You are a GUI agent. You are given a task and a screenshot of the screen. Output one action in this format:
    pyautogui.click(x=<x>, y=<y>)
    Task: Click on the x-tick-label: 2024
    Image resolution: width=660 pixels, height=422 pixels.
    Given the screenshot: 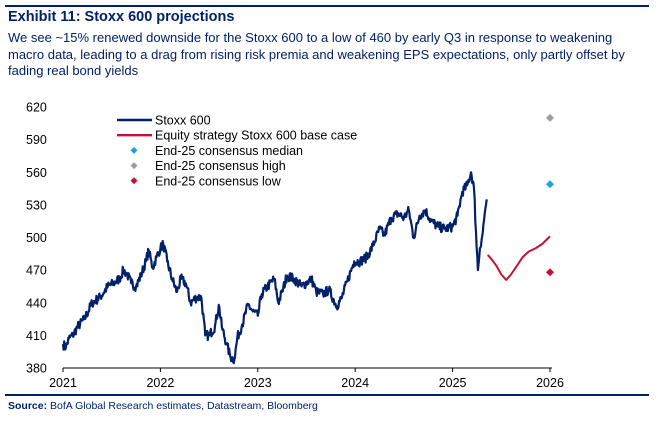 What is the action you would take?
    pyautogui.click(x=355, y=383)
    